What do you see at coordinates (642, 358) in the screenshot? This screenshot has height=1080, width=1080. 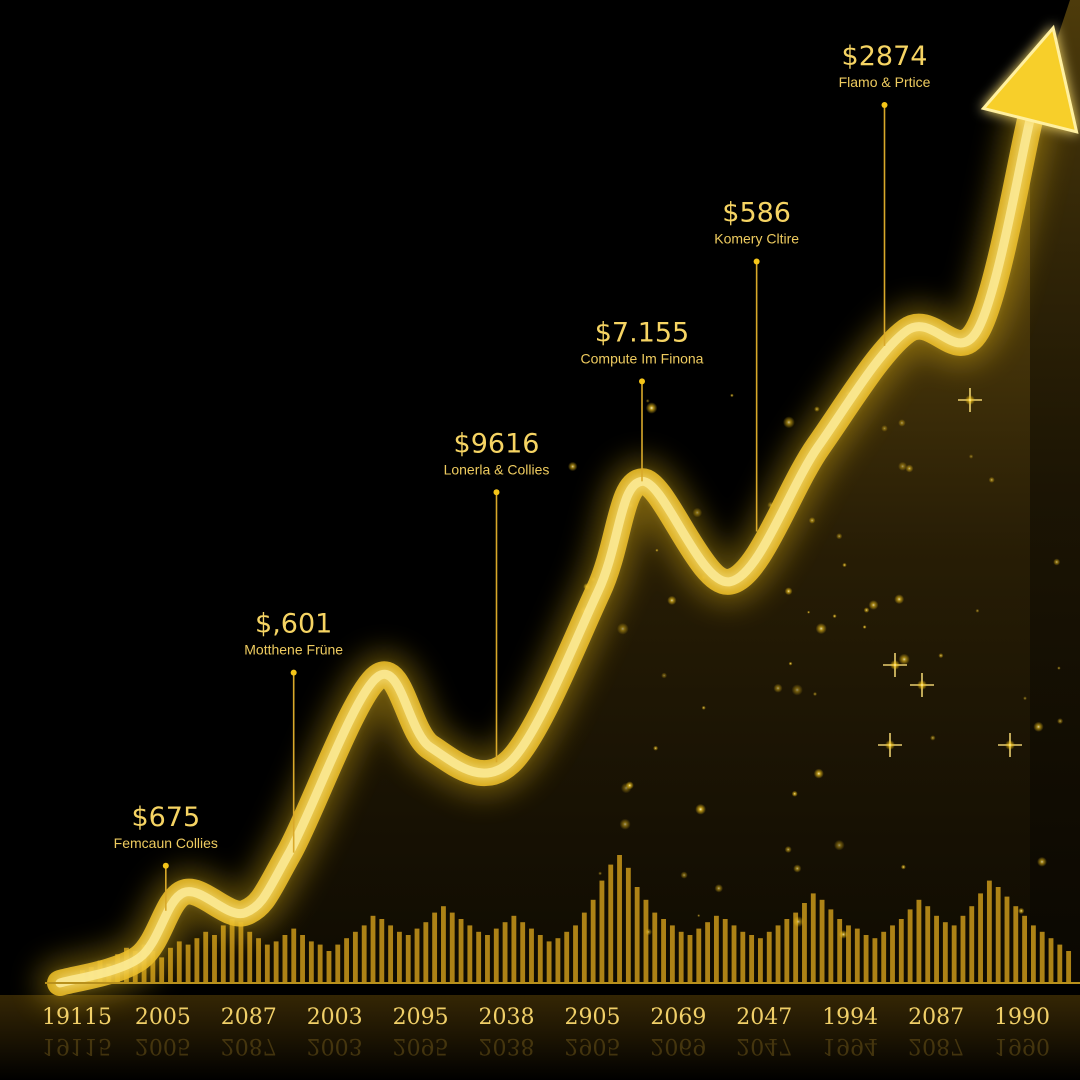 I see `annotation-label: Compute Im Finona` at bounding box center [642, 358].